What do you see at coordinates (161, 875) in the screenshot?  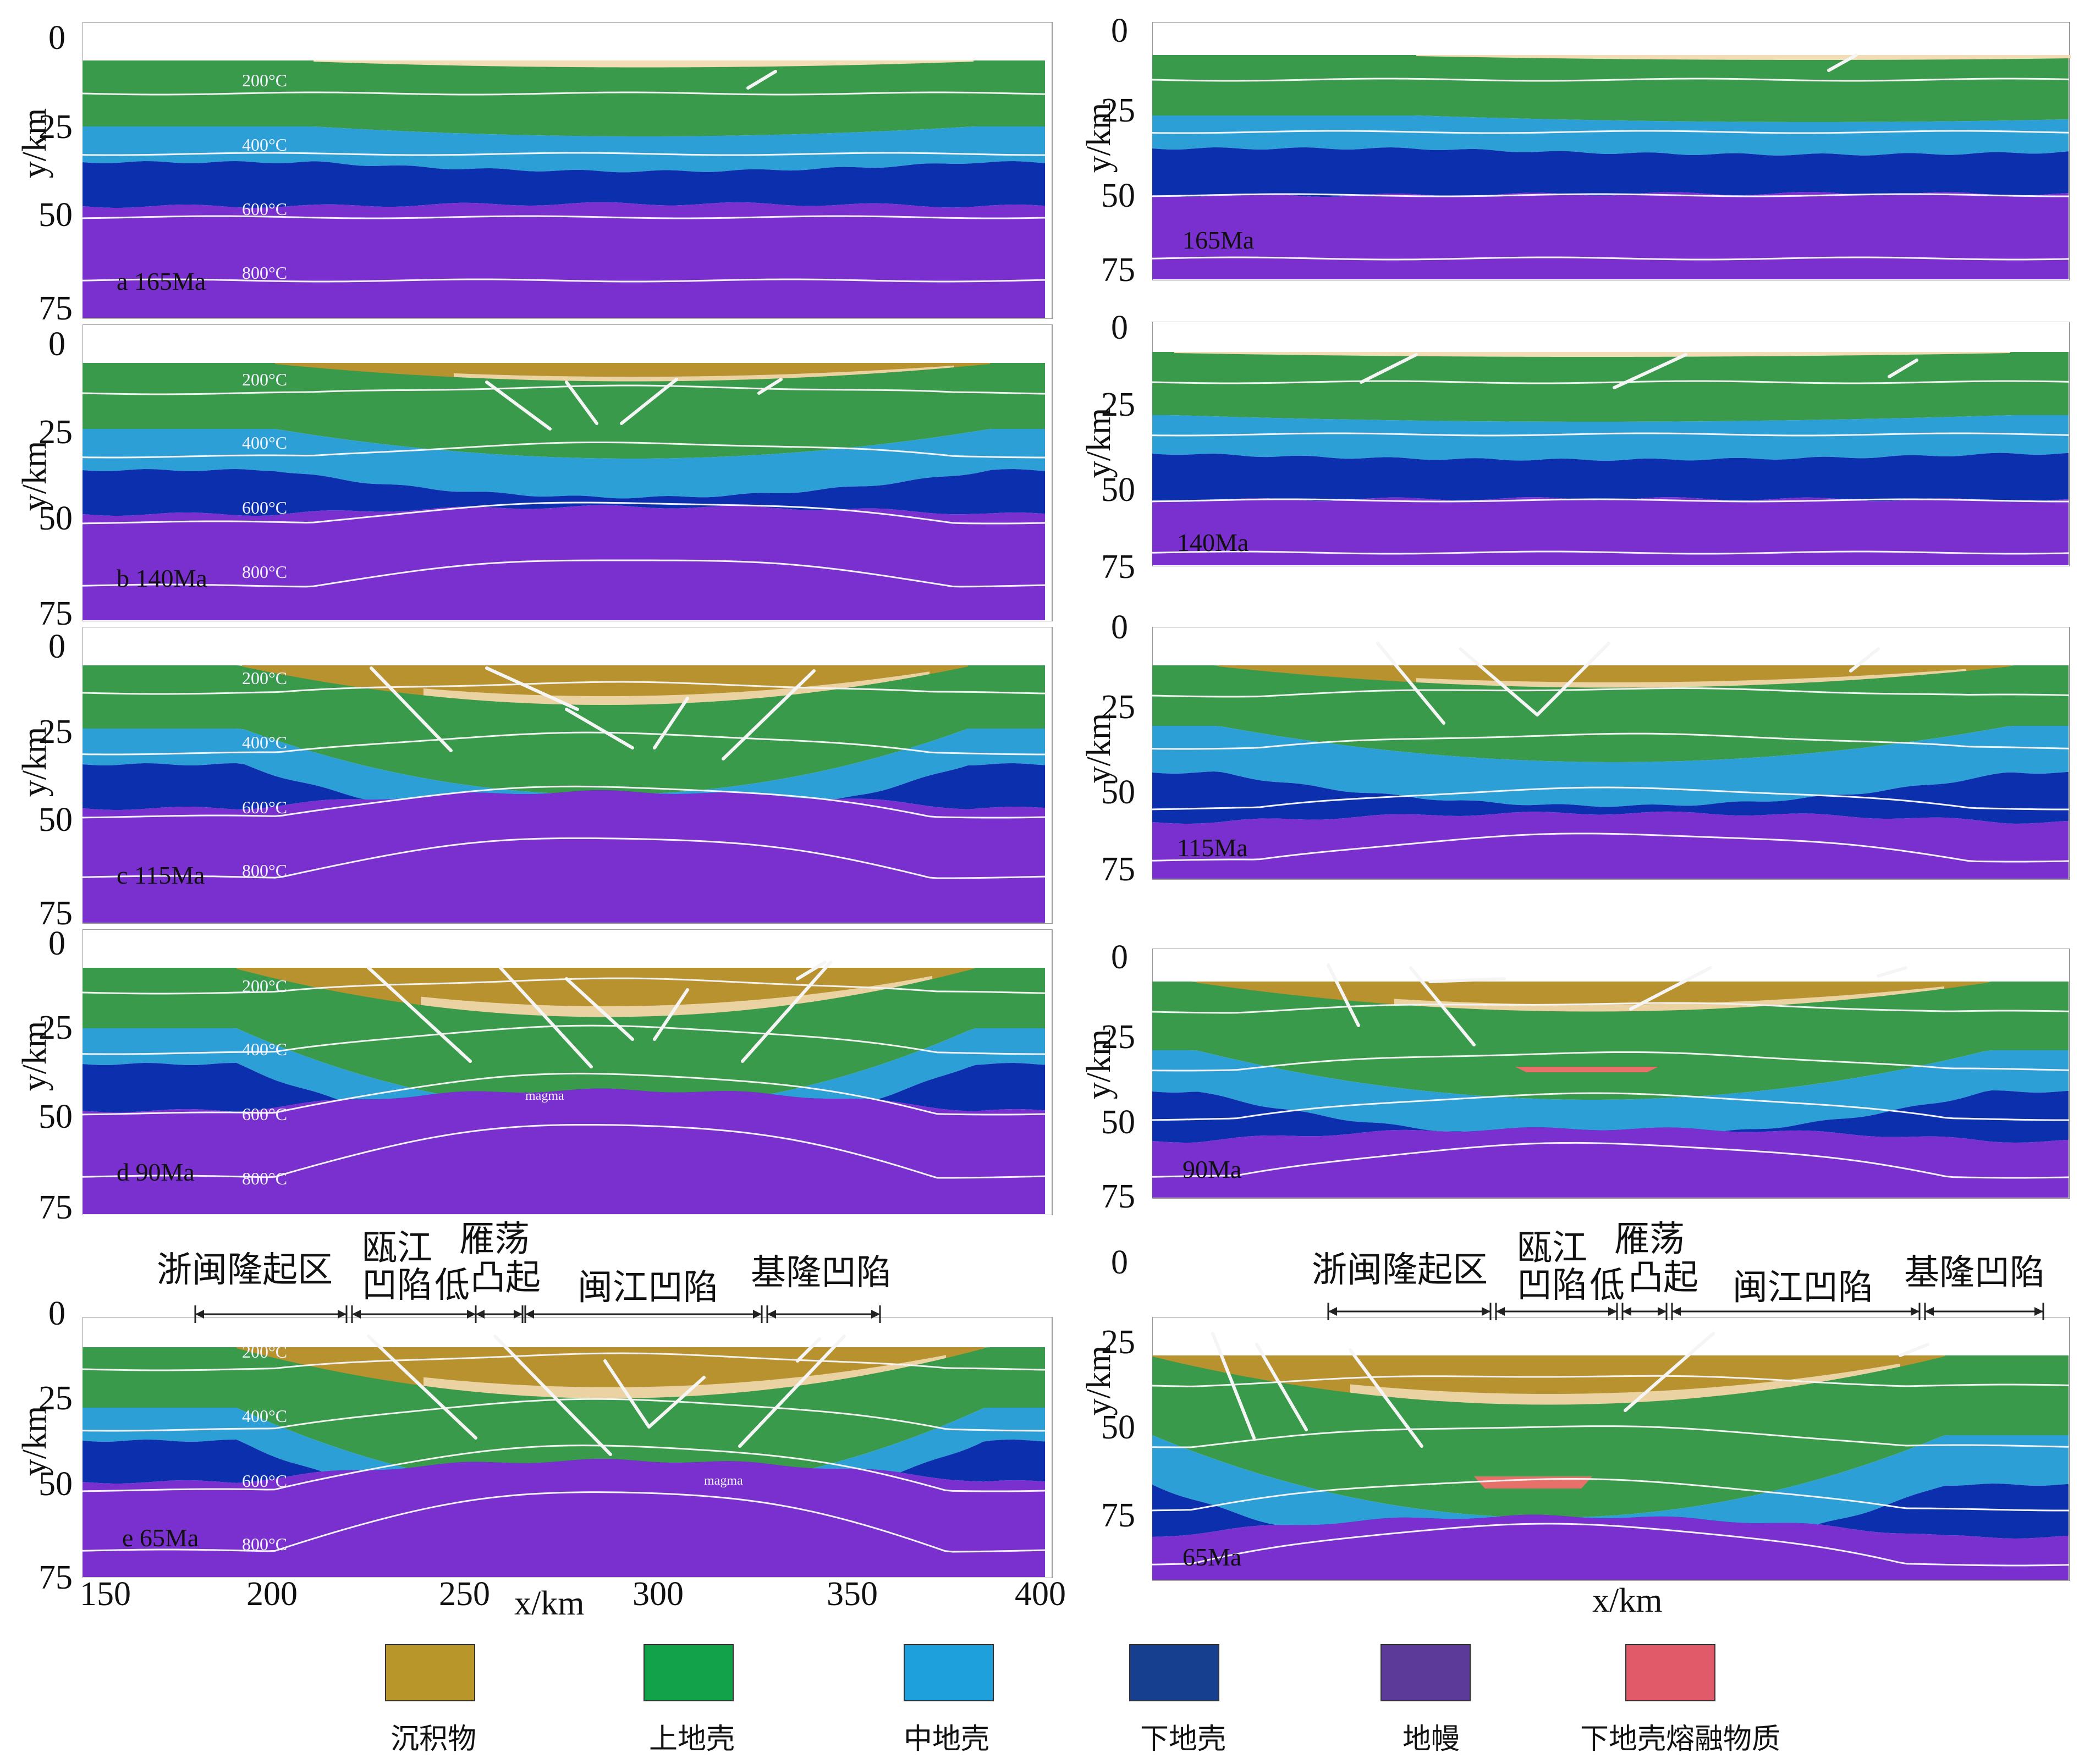 I see `panel-tag: c 115Ma` at bounding box center [161, 875].